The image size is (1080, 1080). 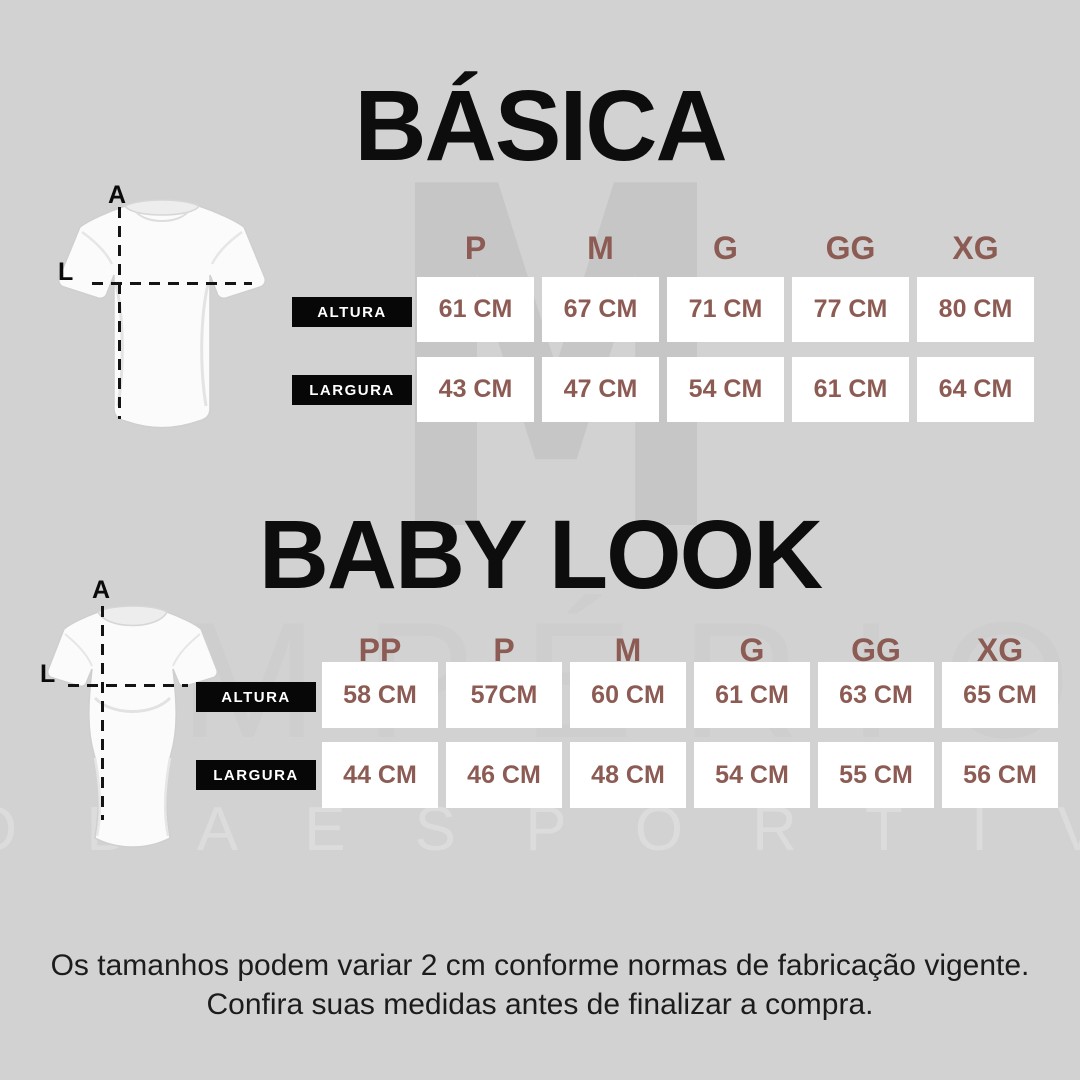 I want to click on baby-look-largura-row: 44 CM 46 CM 48 CM 54 CM 55 CM 56 CM, so click(x=690, y=775).